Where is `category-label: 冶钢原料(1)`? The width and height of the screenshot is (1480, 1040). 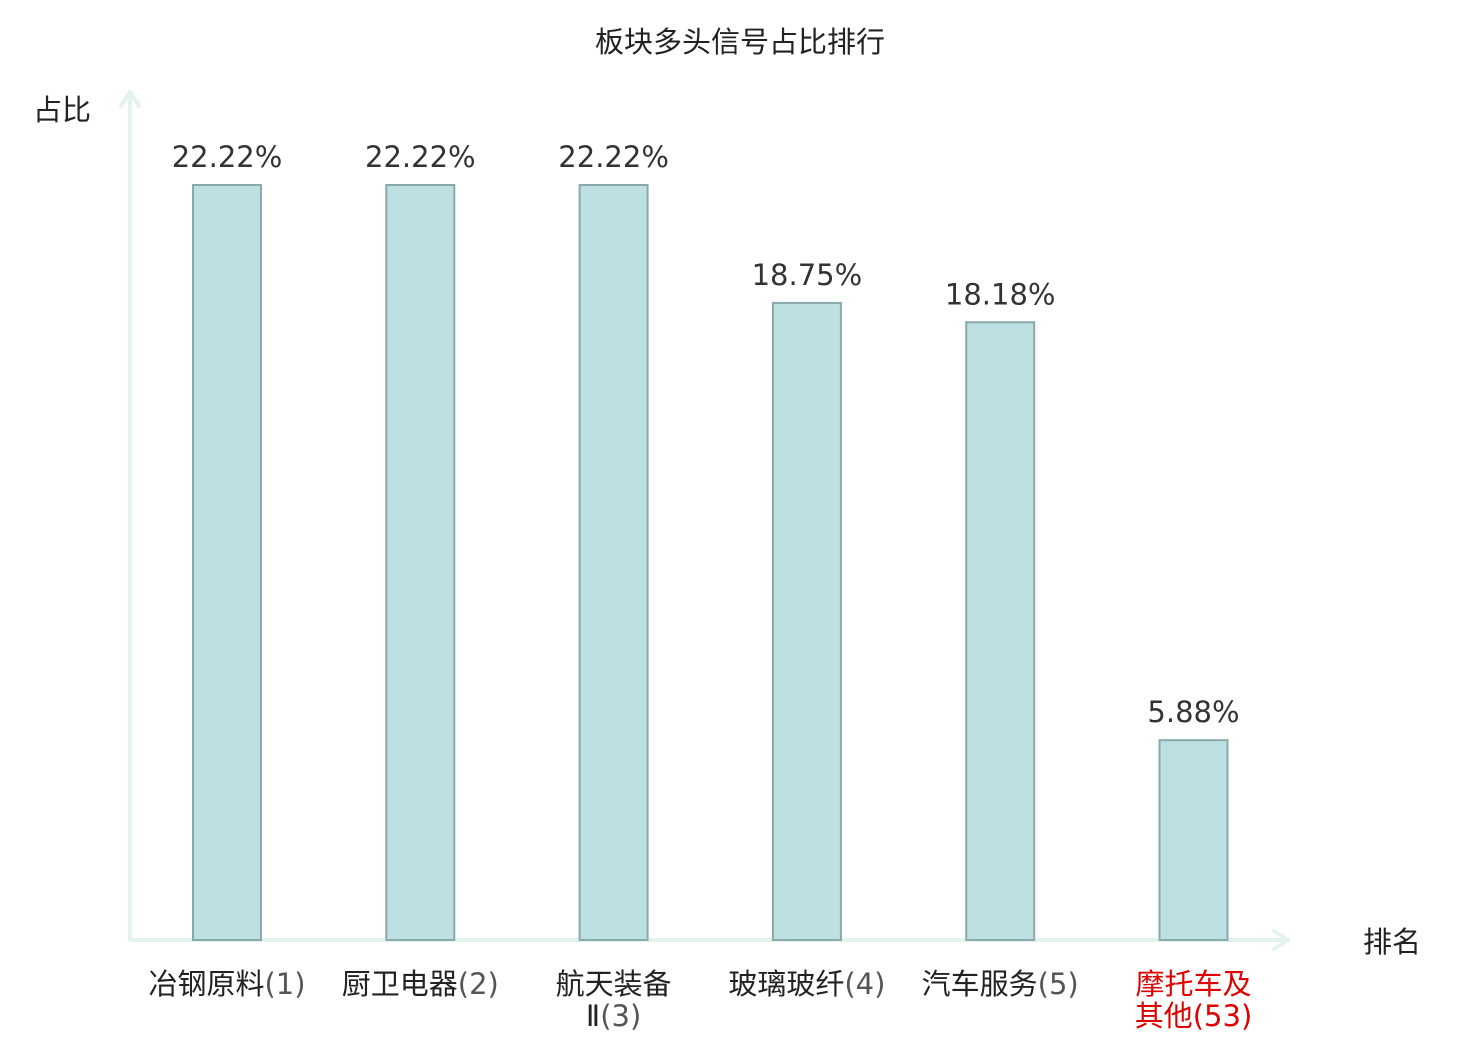
category-label: 冶钢原料(1) is located at coordinates (226, 984).